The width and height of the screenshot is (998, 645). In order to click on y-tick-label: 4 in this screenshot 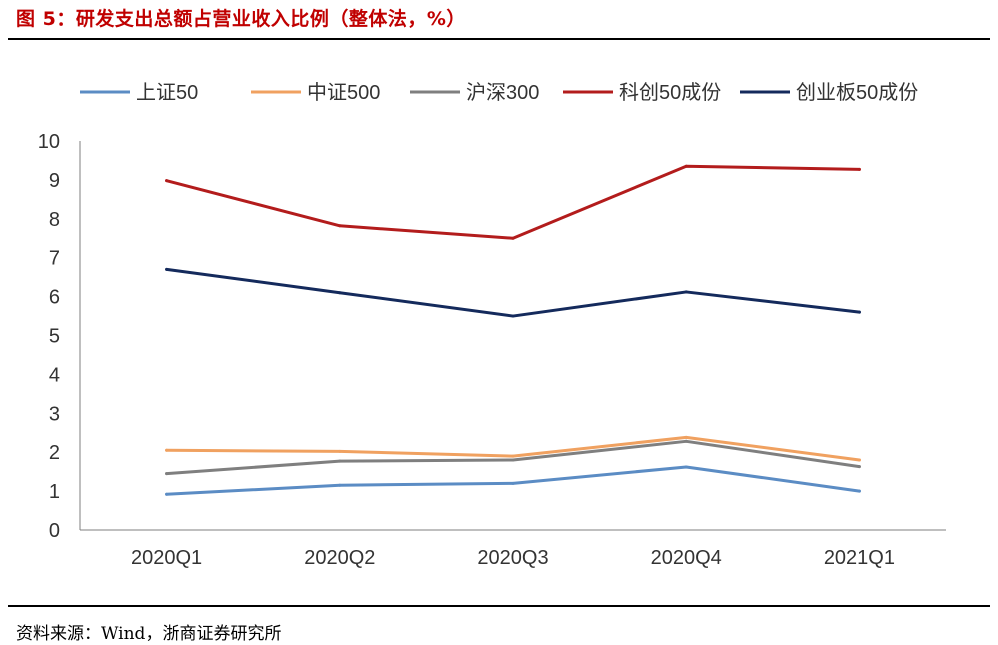, I will do `click(54, 375)`.